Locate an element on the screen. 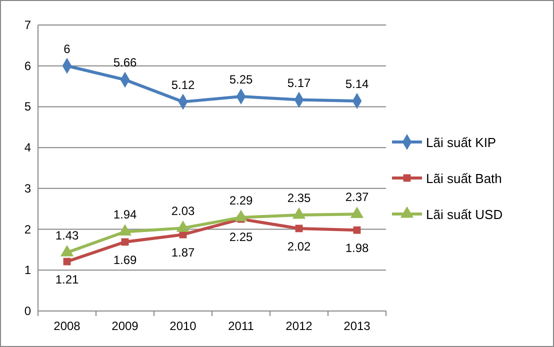 This screenshot has width=554, height=347. y-tick-label: 3 is located at coordinates (28, 188).